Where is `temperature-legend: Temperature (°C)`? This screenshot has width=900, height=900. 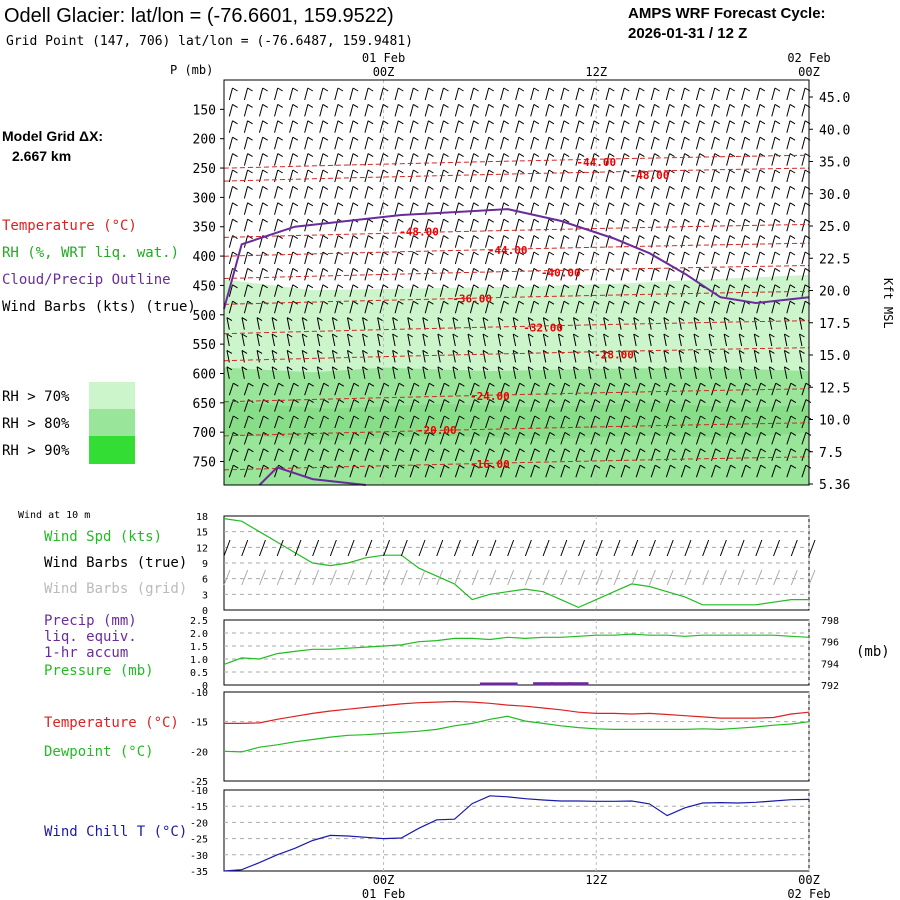 temperature-legend: Temperature (°C) is located at coordinates (111, 723).